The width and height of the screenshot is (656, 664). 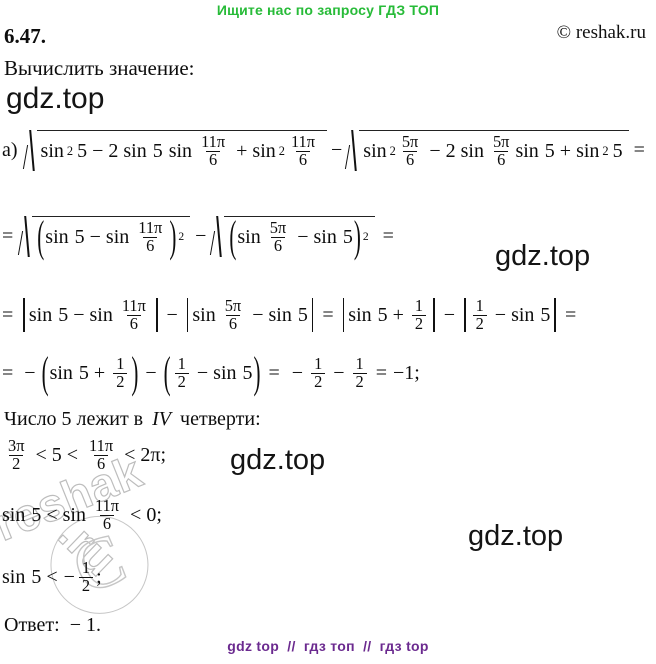 What do you see at coordinates (134, 314) in the screenshot?
I see `fraction-11pi-6-d: 11π 6` at bounding box center [134, 314].